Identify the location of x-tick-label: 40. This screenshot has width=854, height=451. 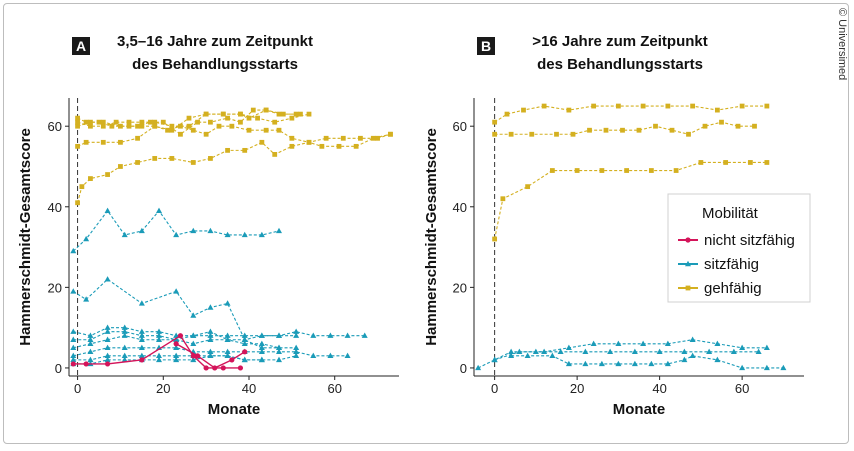
(659, 388).